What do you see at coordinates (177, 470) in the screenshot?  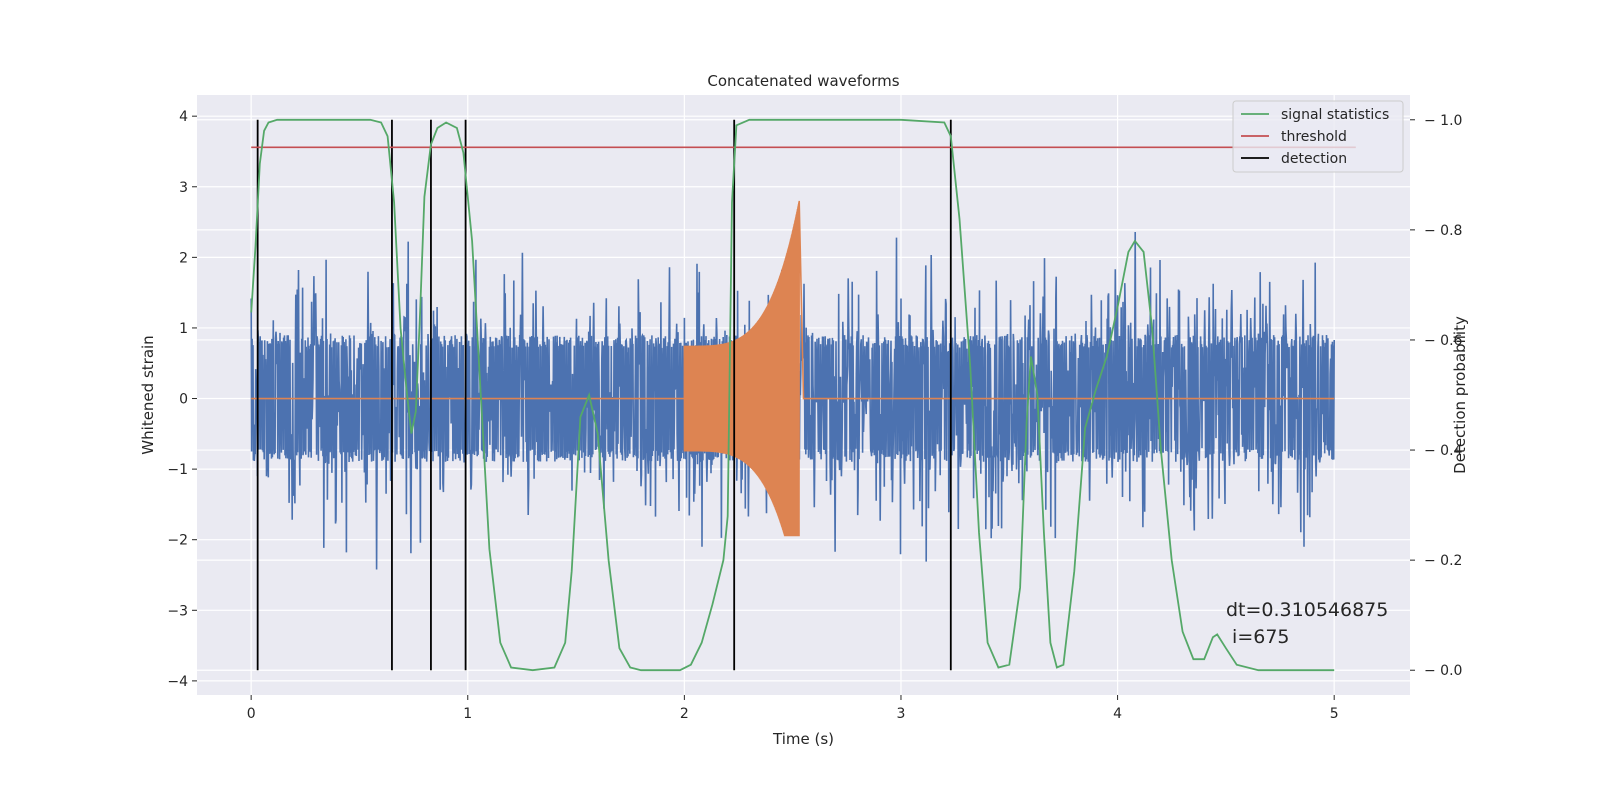 I see `y-tick-label: −1` at bounding box center [177, 470].